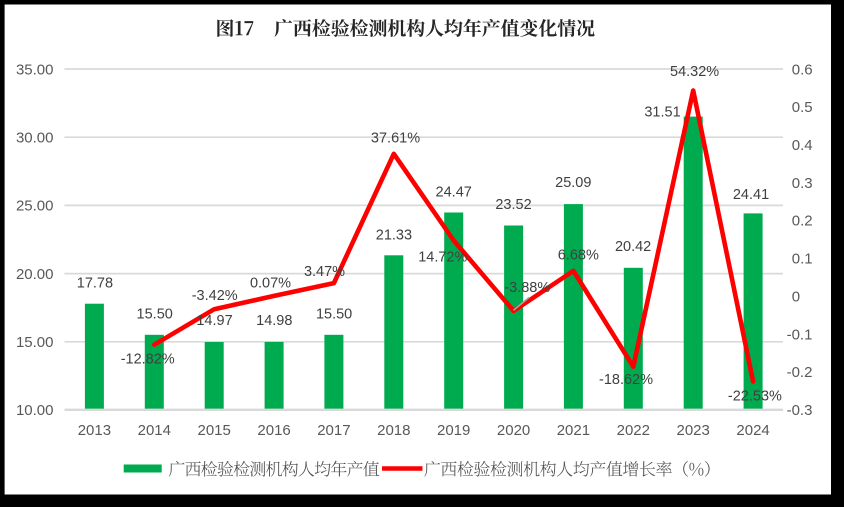 Image resolution: width=844 pixels, height=507 pixels. Describe the element at coordinates (214, 430) in the screenshot. I see `svg-text: 2015` at that location.